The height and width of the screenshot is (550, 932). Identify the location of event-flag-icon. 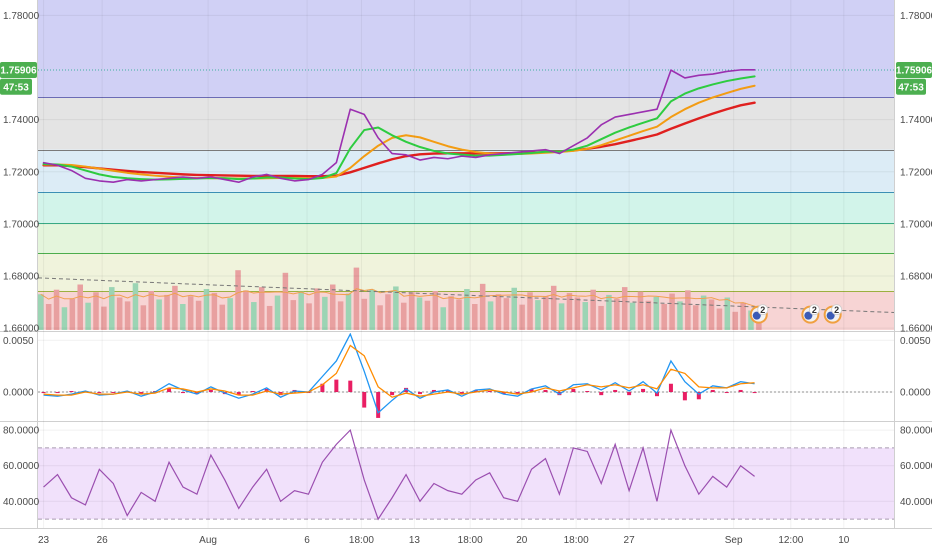
(830, 315).